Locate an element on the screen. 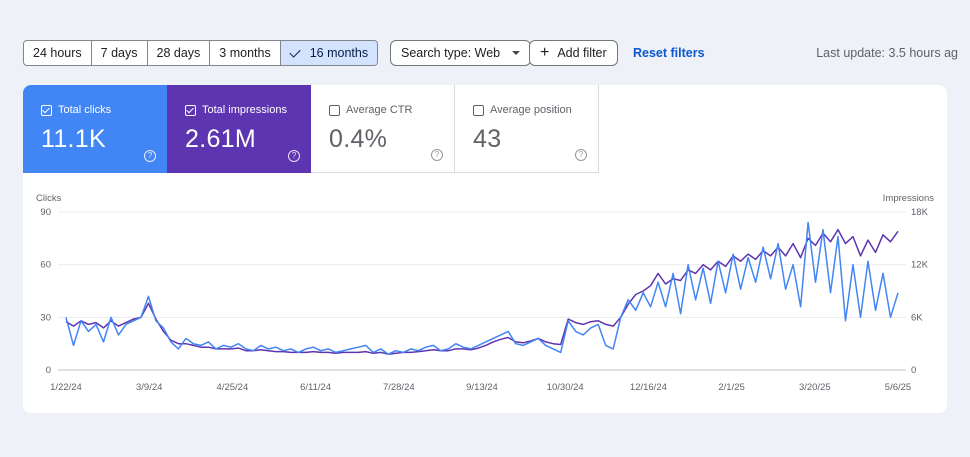 The image size is (970, 457). x-tick-label: 4/25/24 is located at coordinates (233, 387).